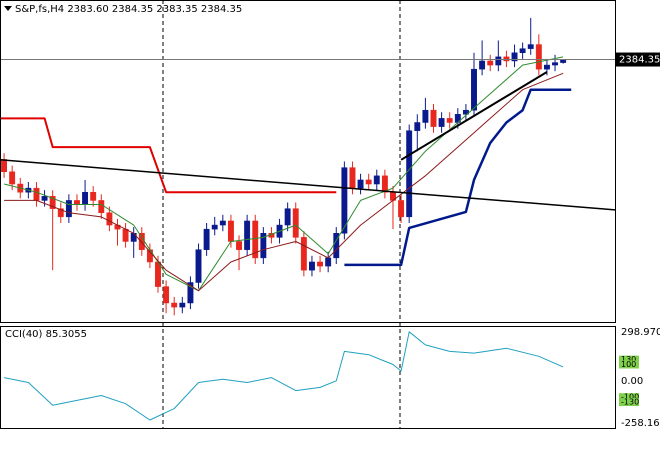  I want to click on y-tick-label: 298.9706, so click(640, 332).